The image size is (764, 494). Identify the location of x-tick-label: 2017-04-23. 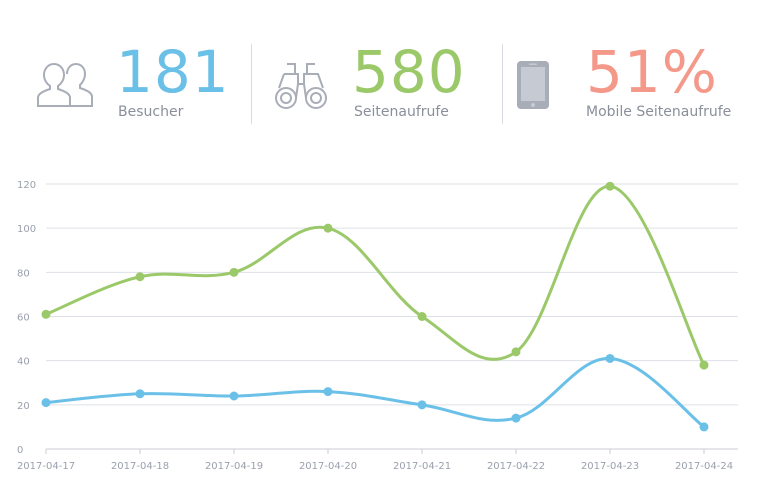
(610, 466).